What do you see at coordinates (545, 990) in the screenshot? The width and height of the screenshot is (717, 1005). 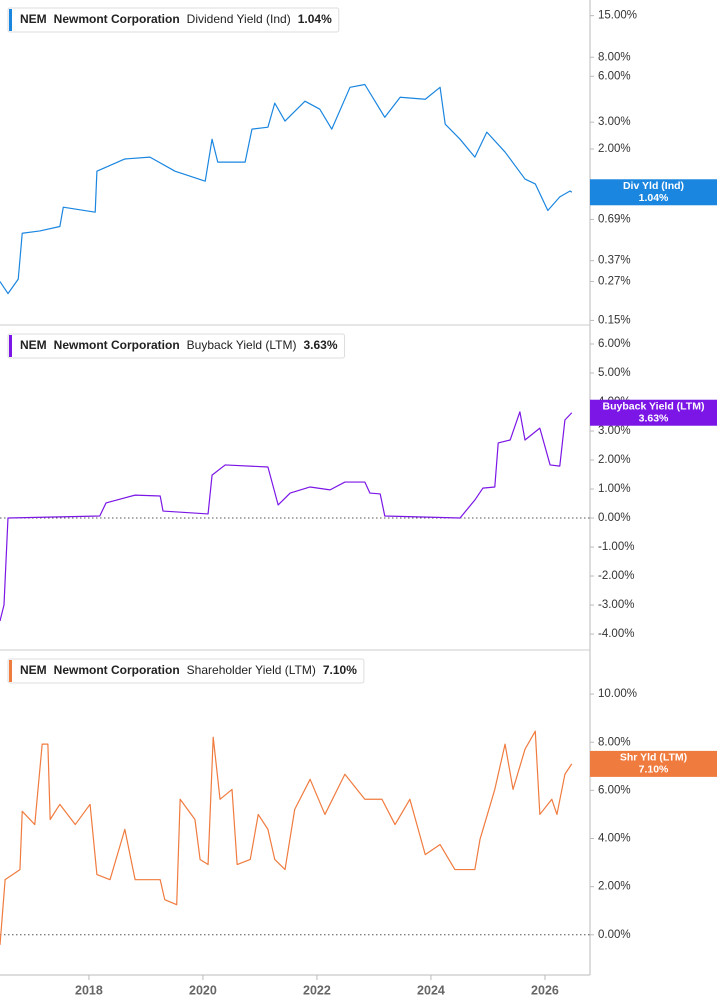 I see `x-tick-label: 2026` at bounding box center [545, 990].